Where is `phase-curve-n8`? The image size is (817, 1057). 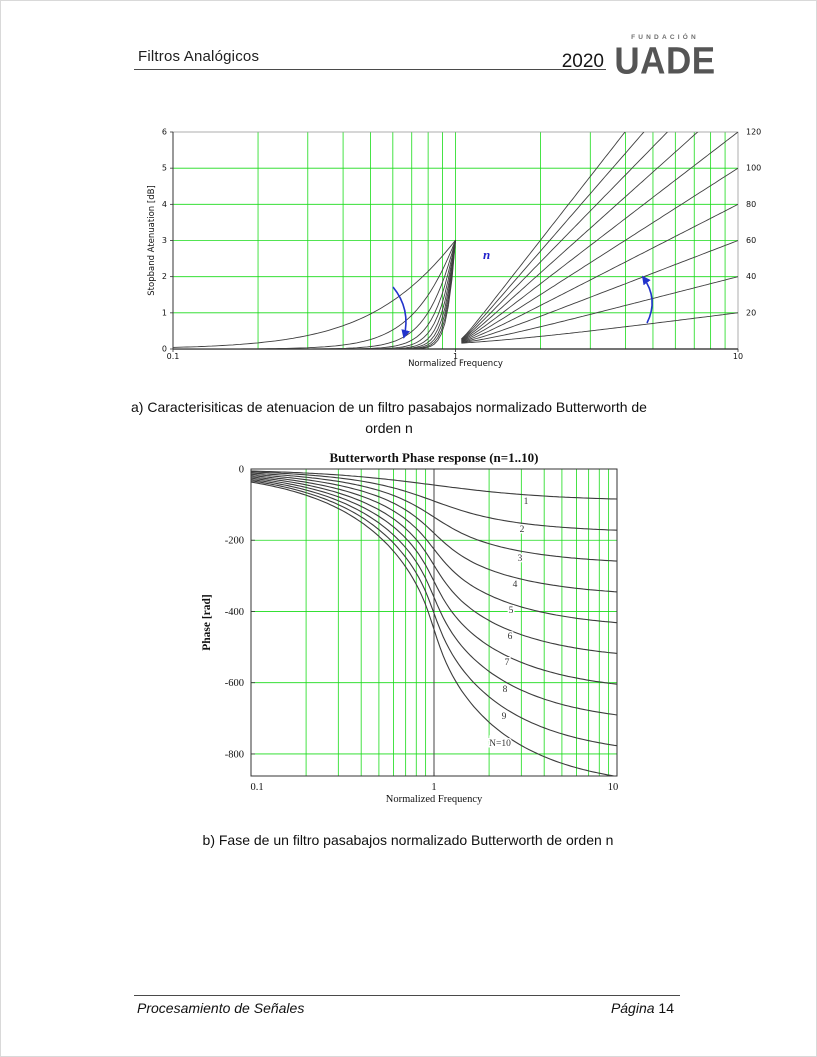
phase-curve-n8 is located at coordinates (434, 597).